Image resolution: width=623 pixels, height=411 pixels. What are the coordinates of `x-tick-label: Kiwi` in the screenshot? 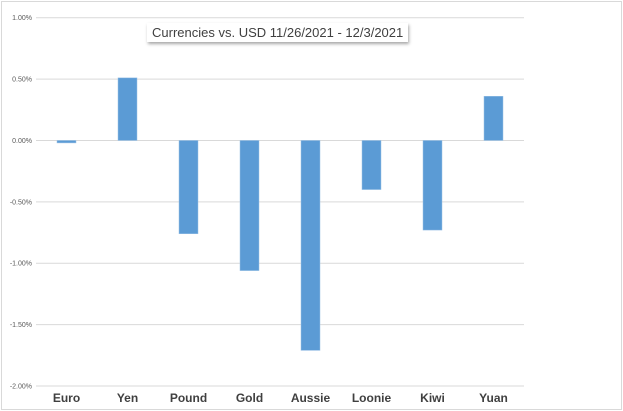 It's located at (432, 398).